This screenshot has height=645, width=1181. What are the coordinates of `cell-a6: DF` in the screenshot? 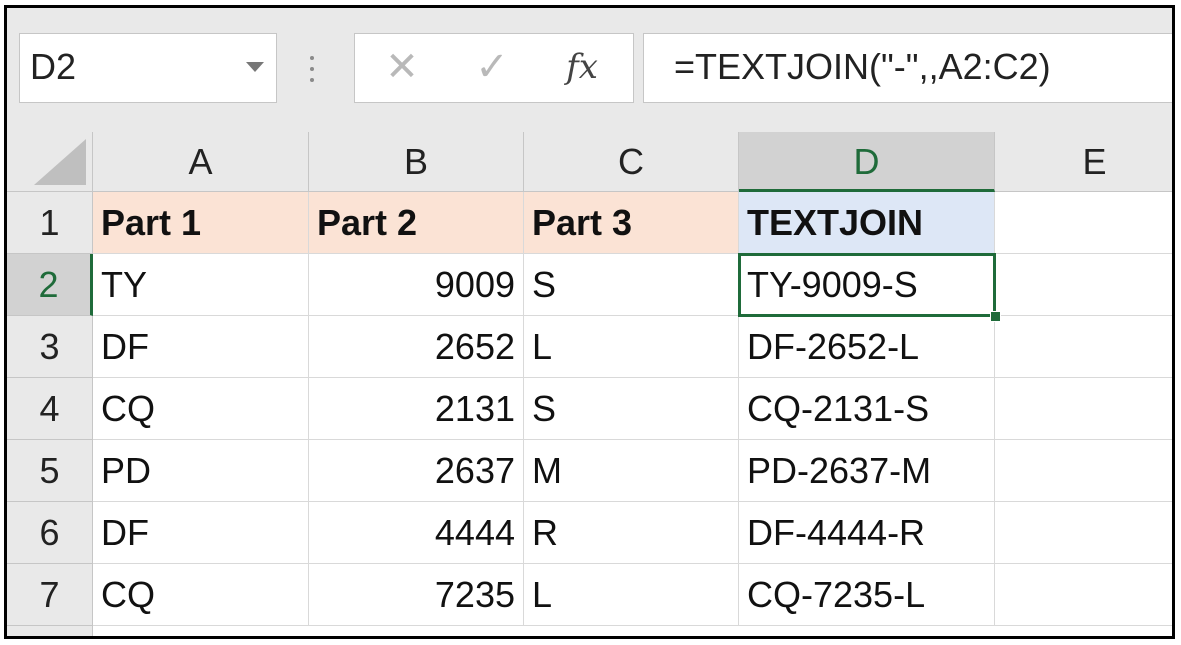 It's located at (201, 533).